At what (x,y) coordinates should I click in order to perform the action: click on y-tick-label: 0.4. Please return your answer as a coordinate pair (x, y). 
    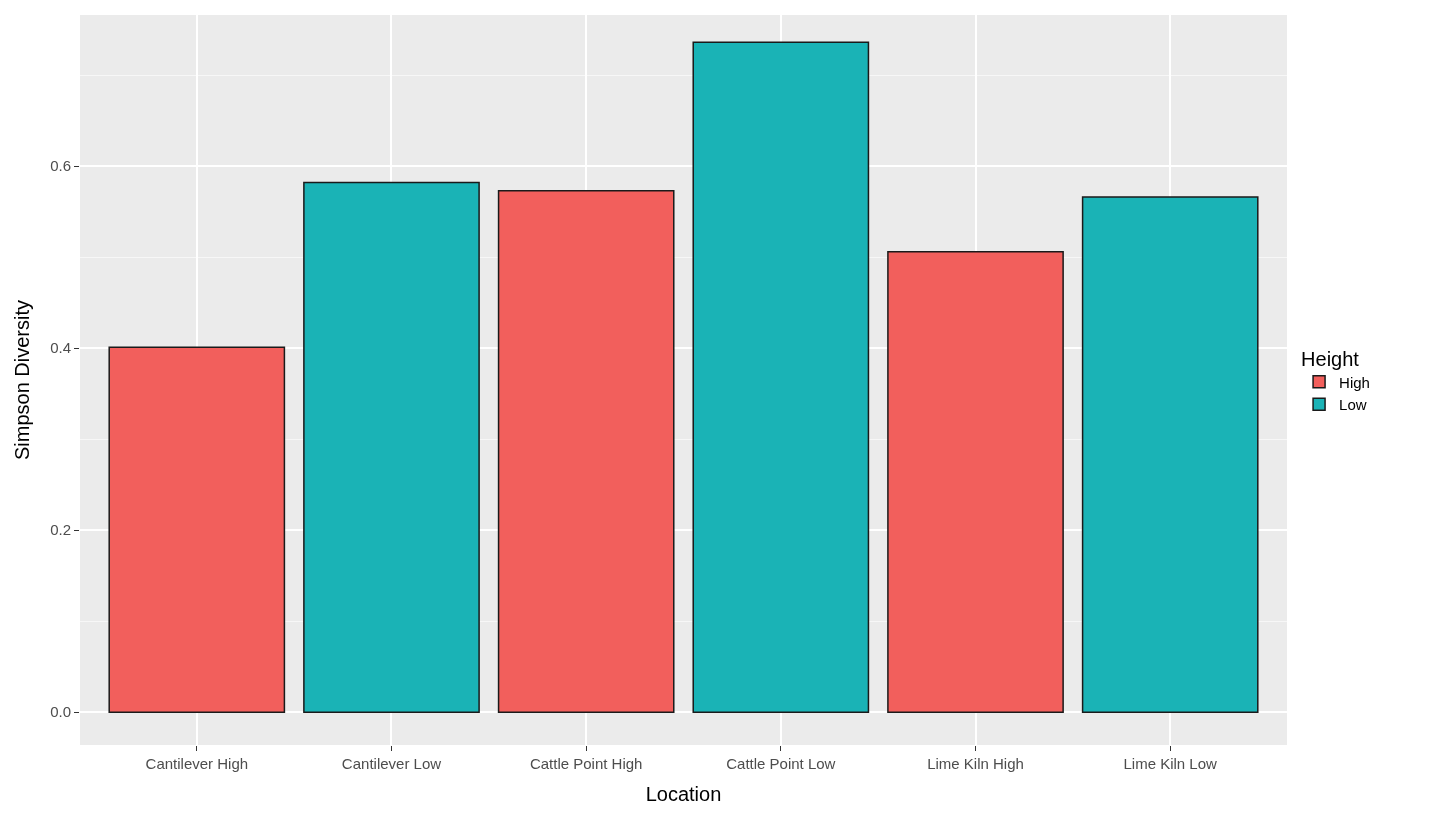
    Looking at the image, I should click on (60, 348).